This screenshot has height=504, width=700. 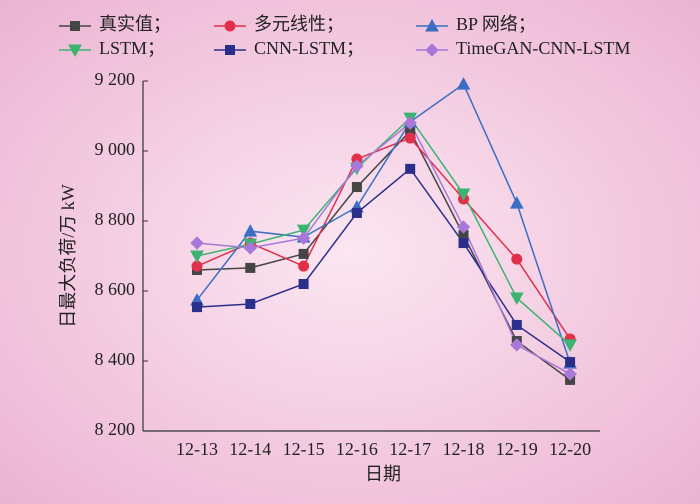 What do you see at coordinates (132, 48) in the screenshot?
I see `legend-label: LSTM；` at bounding box center [132, 48].